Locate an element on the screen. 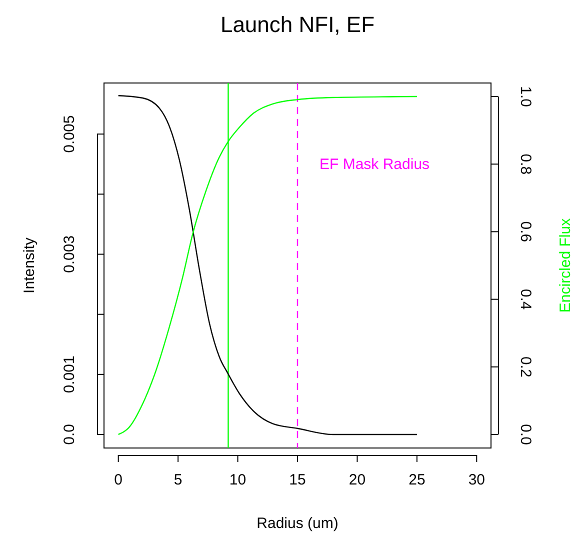 The image size is (577, 537). y-tick-label: 0.0 is located at coordinates (69, 434).